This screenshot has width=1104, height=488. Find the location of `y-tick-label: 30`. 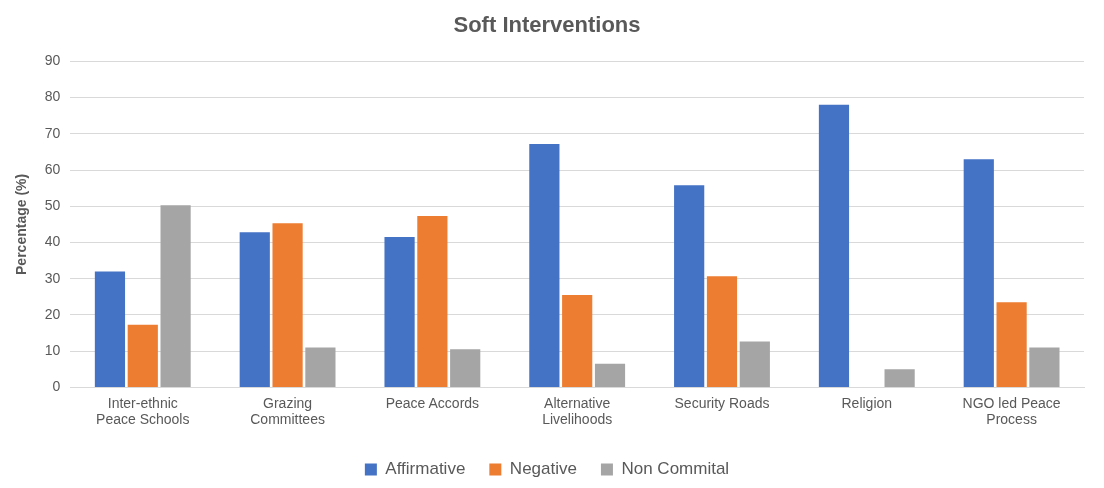

y-tick-label: 30 is located at coordinates (52, 277).